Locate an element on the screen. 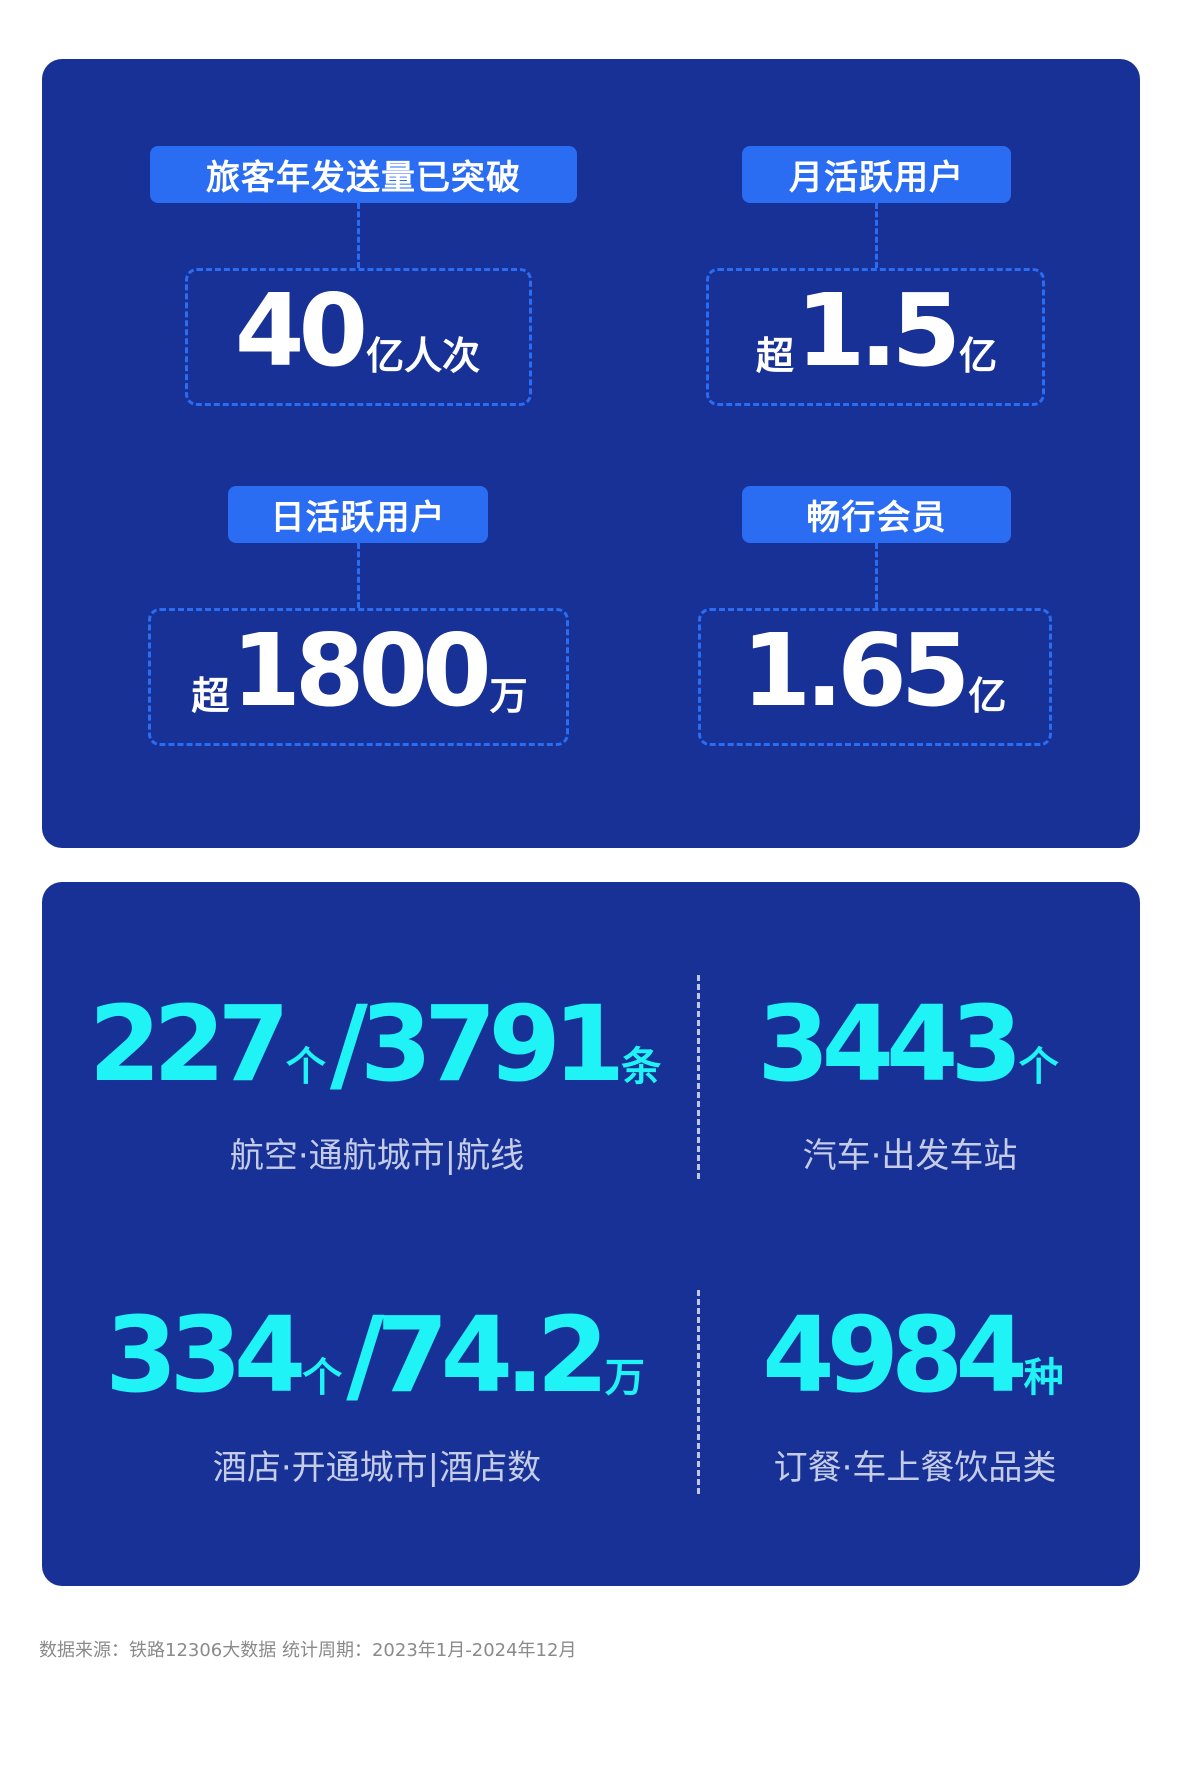  stat-value: 227 is located at coordinates (189, 1044).